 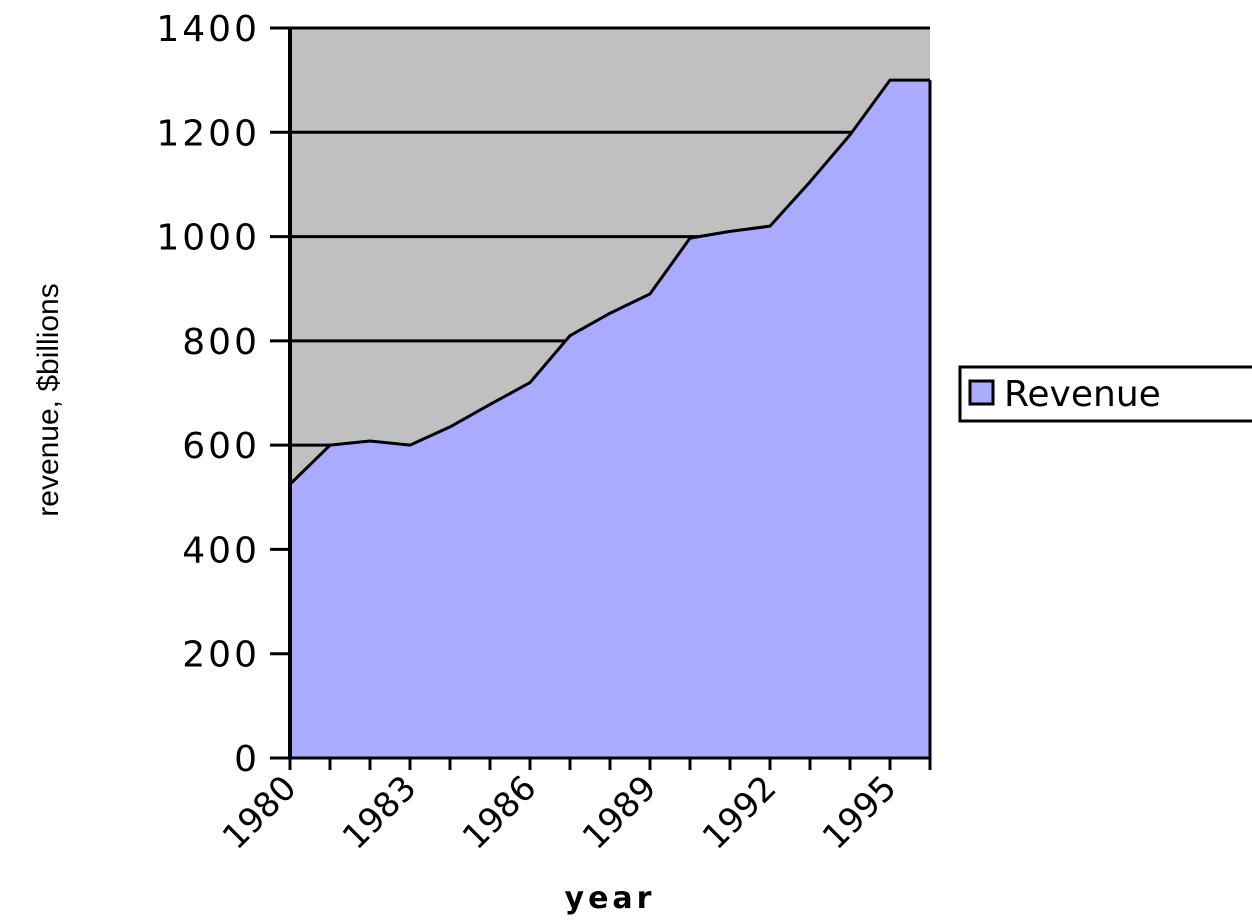 I want to click on legend-swatch-revenue, so click(x=981, y=392).